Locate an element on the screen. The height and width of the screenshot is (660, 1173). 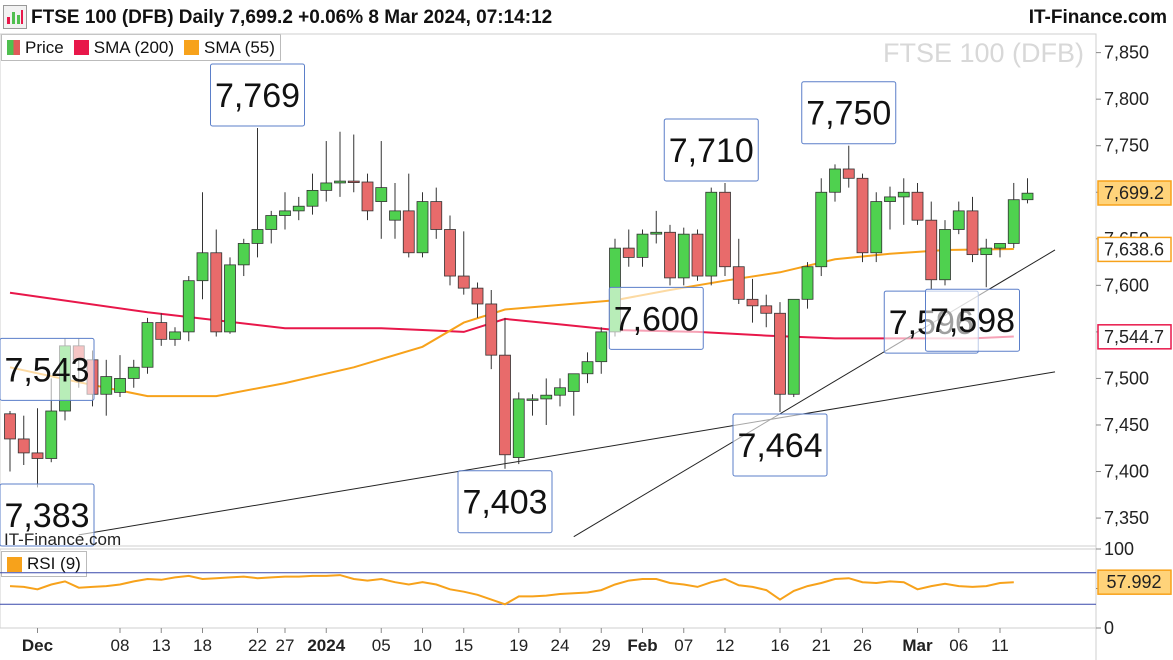
date-axis-label: 06 is located at coordinates (958, 645).